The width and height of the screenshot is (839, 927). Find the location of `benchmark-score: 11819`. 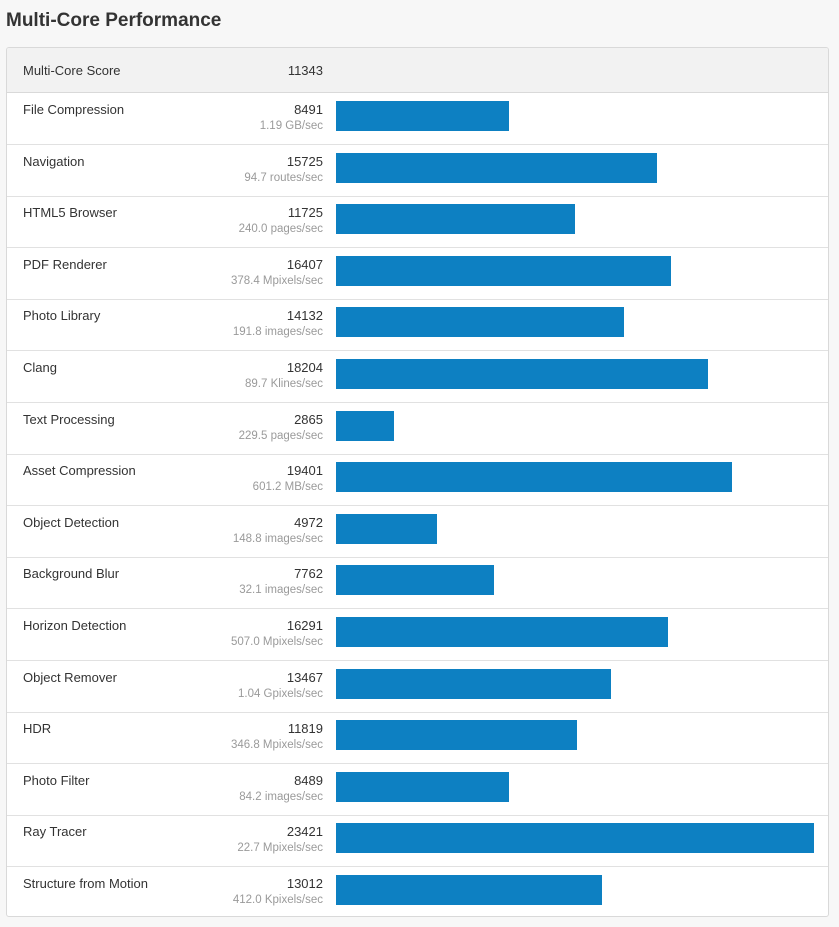

benchmark-score: 11819 is located at coordinates (305, 729).